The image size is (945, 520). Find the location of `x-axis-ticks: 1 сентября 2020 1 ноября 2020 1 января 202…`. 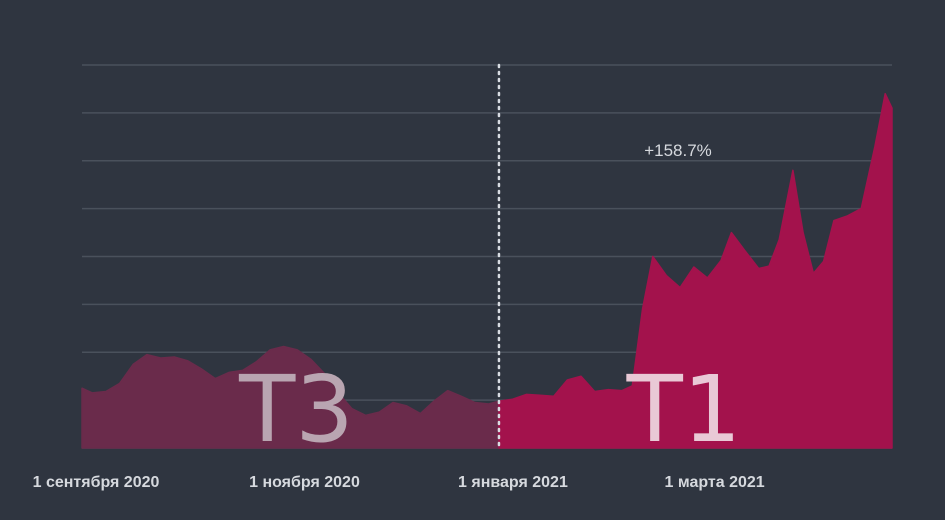

x-axis-ticks: 1 сентября 2020 1 ноября 2020 1 января 202… is located at coordinates (399, 482).